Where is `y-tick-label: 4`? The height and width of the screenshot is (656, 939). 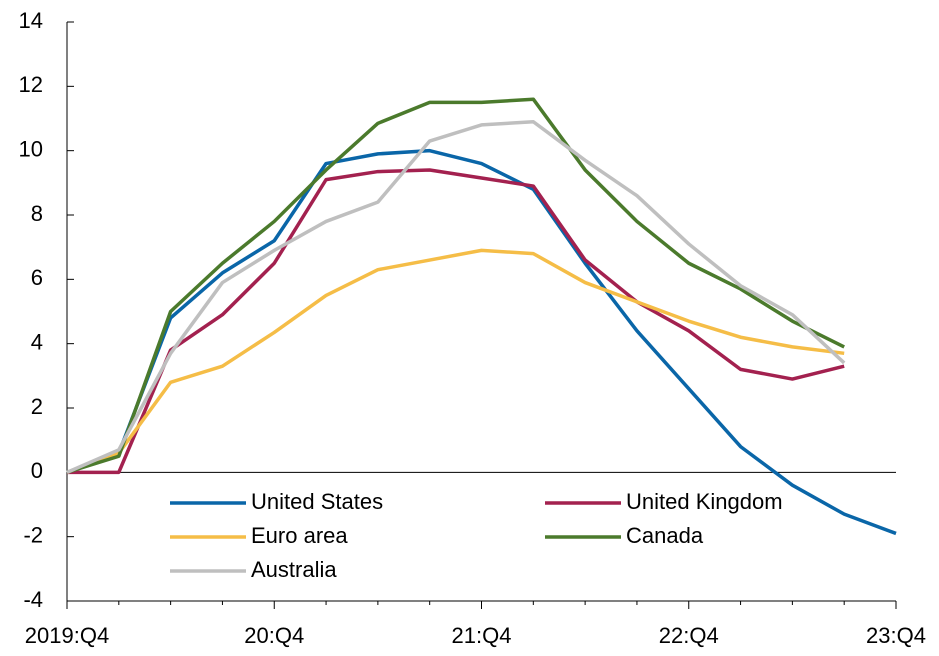
y-tick-label: 4 is located at coordinates (37, 341).